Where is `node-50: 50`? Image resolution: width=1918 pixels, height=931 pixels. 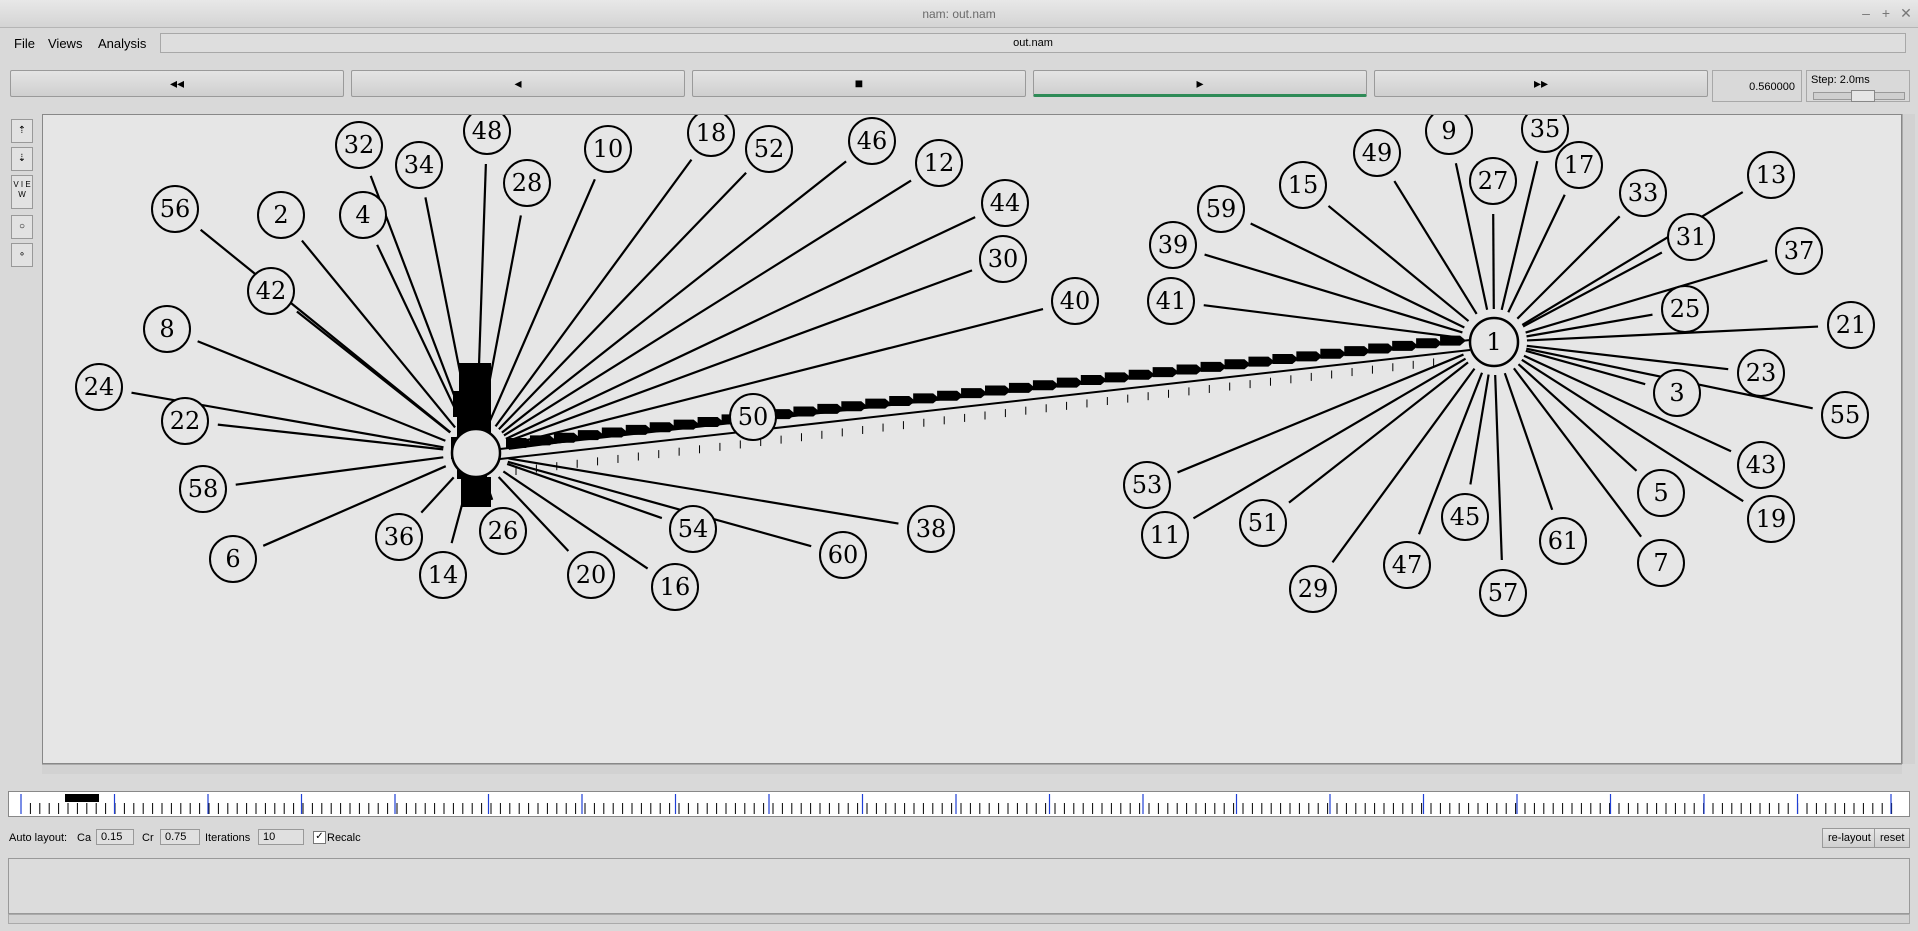 node-50: 50 is located at coordinates (753, 417).